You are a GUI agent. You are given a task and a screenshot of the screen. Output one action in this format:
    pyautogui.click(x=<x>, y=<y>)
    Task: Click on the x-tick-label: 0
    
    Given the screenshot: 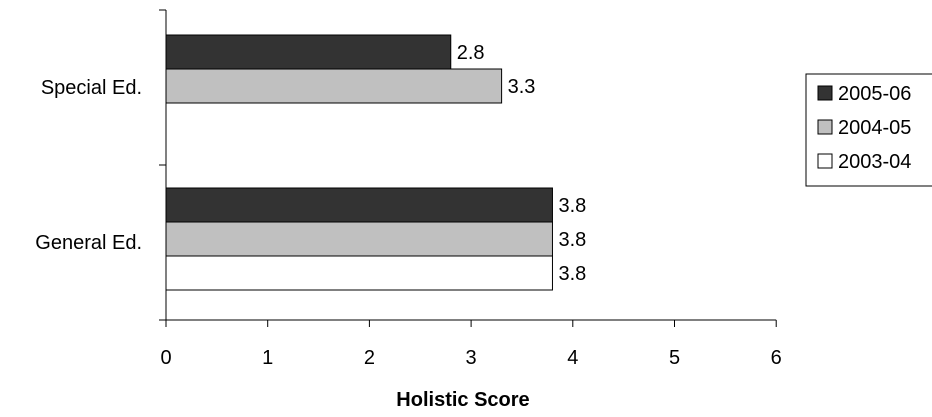 What is the action you would take?
    pyautogui.click(x=165, y=358)
    